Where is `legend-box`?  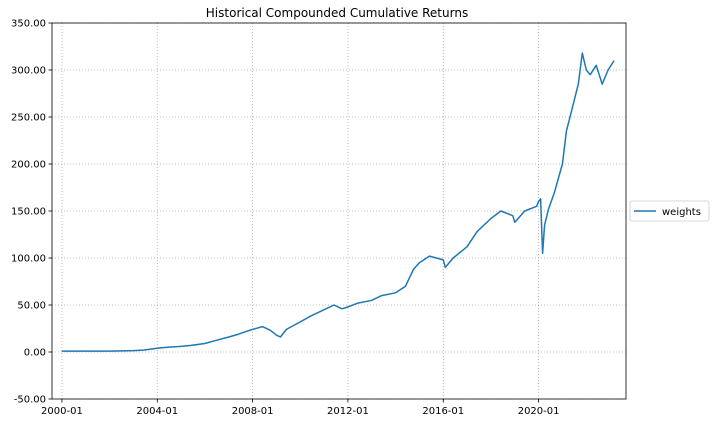
legend-box is located at coordinates (669, 211).